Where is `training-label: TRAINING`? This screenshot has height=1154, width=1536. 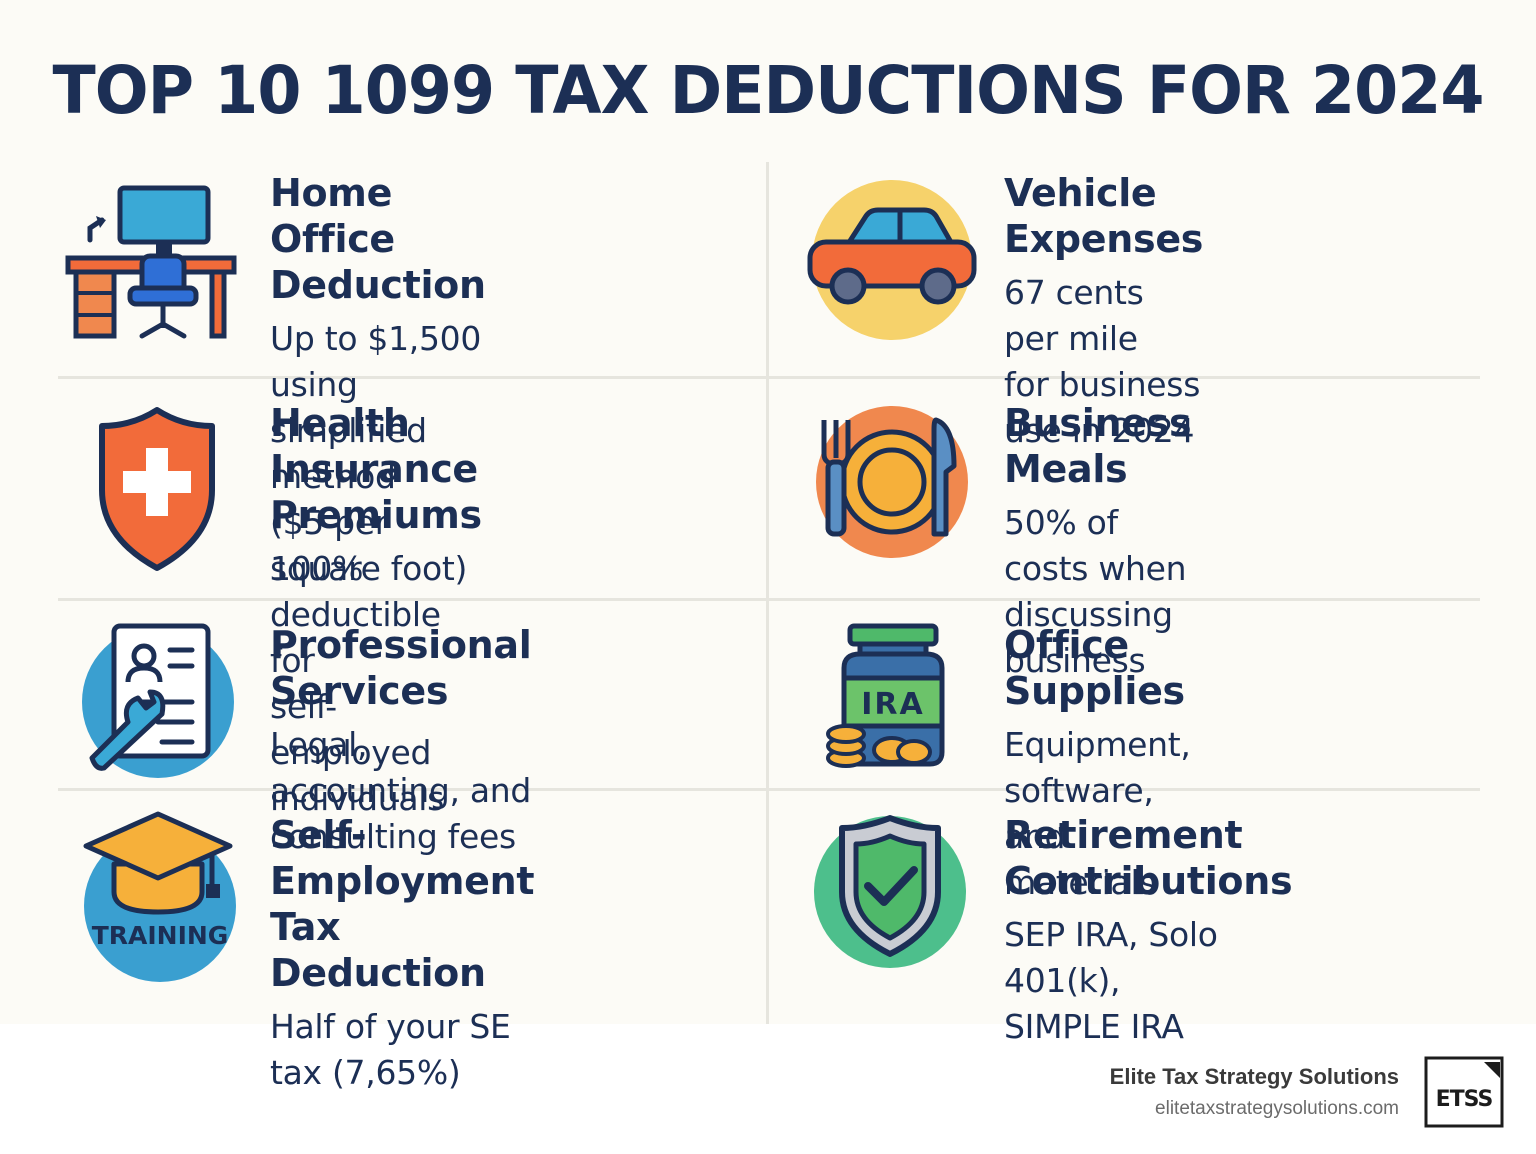 training-label: TRAINING is located at coordinates (160, 935).